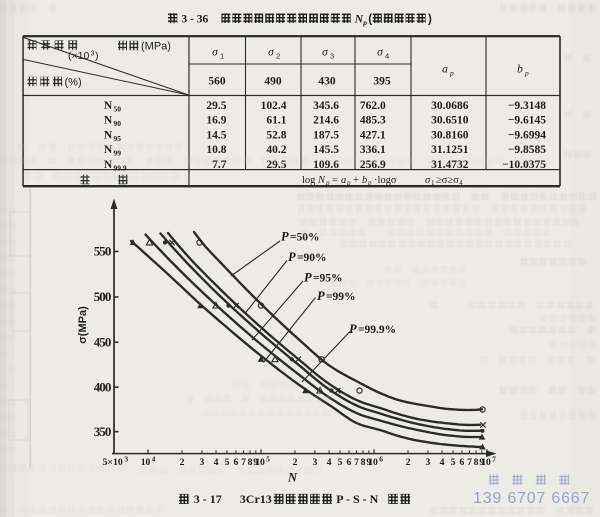 The image size is (600, 517). What do you see at coordinates (102, 341) in the screenshot?
I see `svg-text: 450` at bounding box center [102, 341].